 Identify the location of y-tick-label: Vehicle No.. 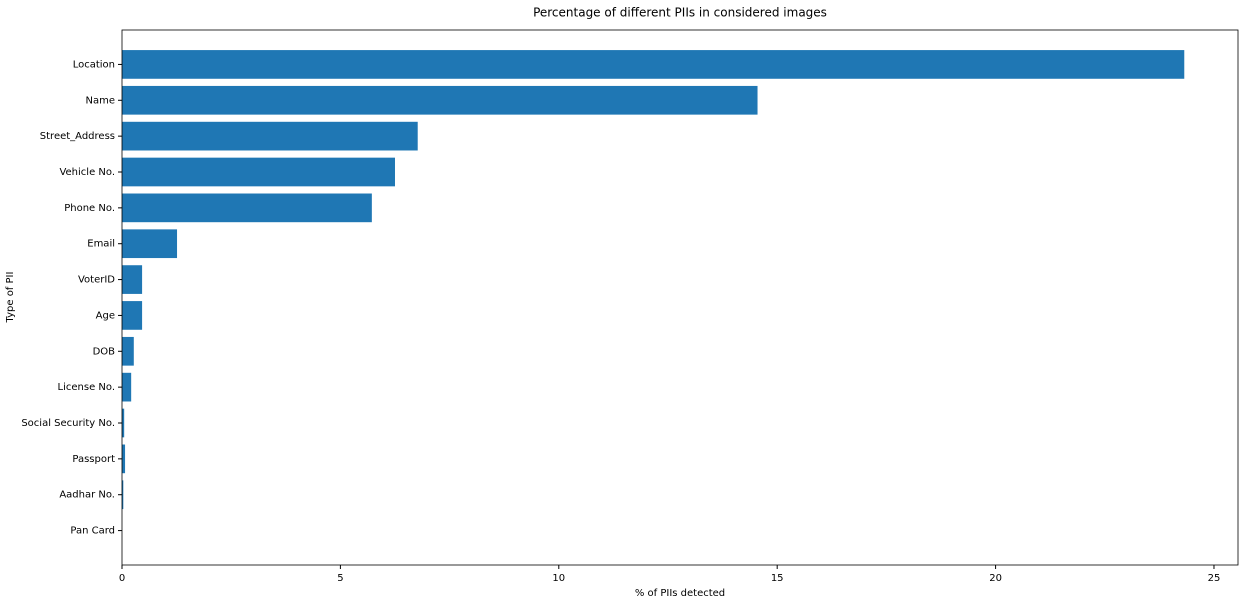
(87, 172).